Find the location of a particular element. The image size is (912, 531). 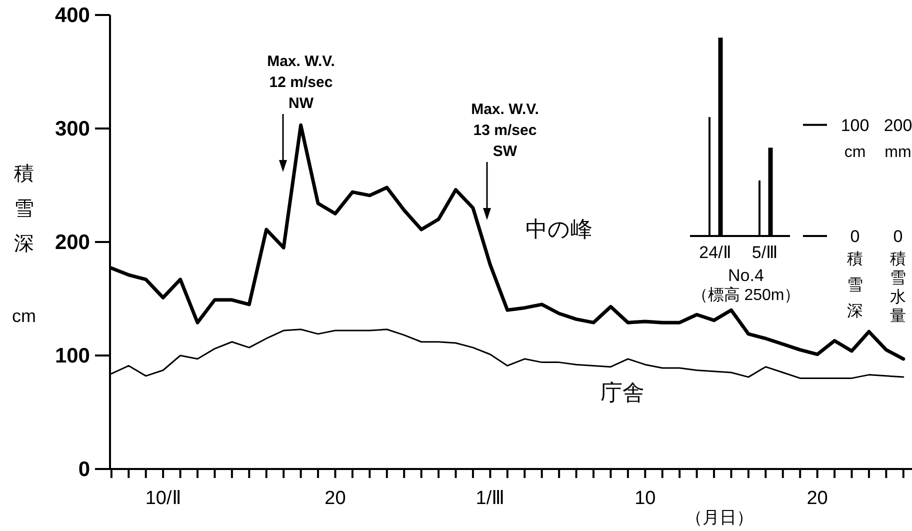

annotation: Max. W.V. 13 m/sec SW is located at coordinates (505, 130).